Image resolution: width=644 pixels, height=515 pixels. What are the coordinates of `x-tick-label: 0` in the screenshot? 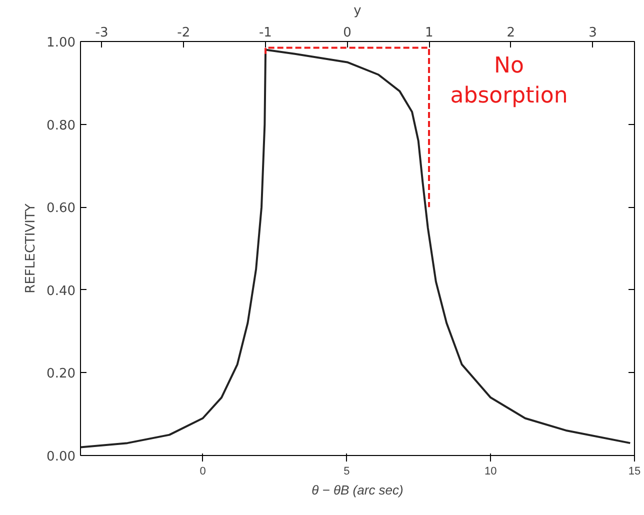 It's located at (203, 472).